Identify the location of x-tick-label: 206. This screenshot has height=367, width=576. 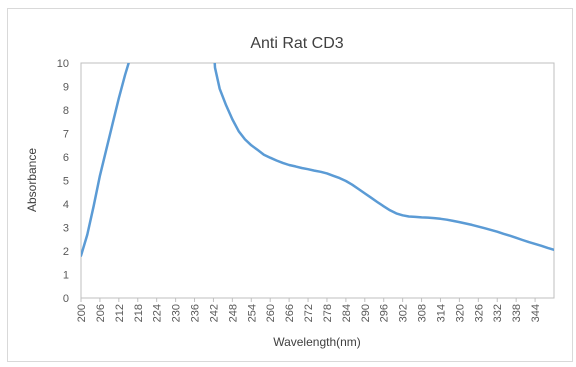
(101, 313).